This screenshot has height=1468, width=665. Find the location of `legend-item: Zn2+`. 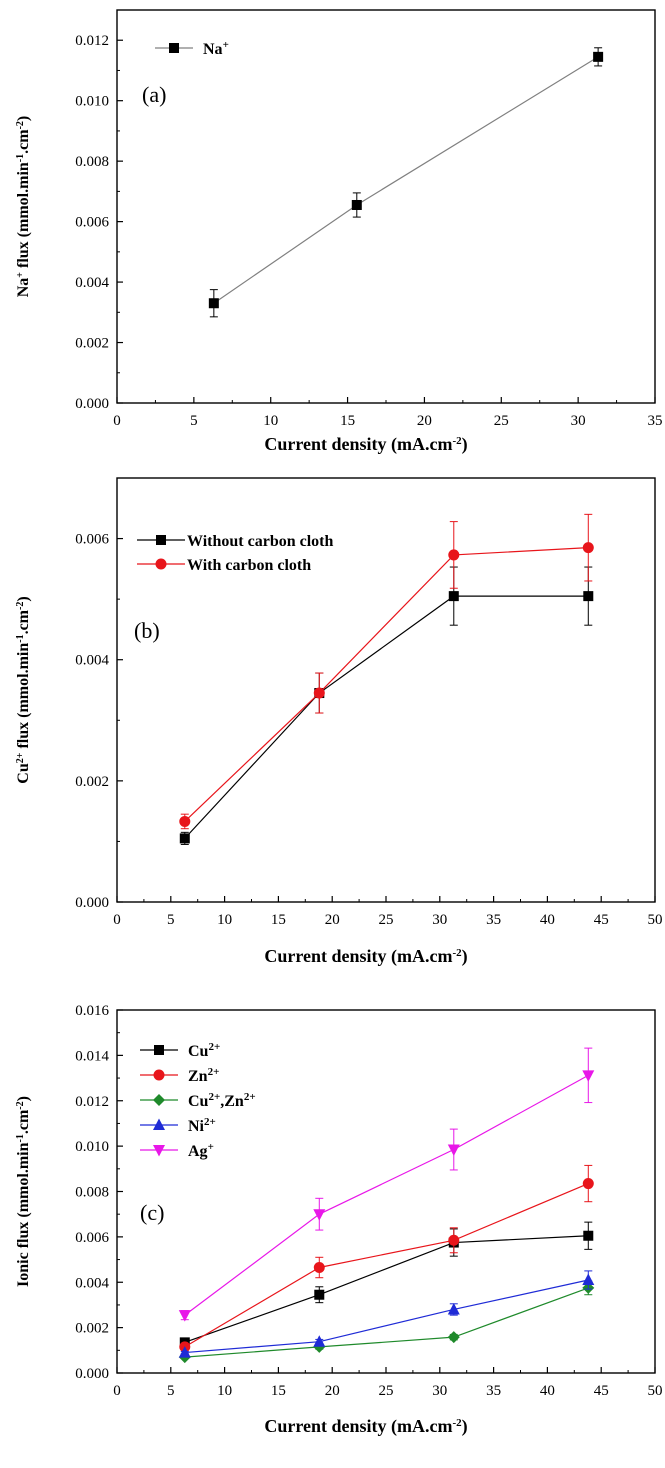

legend-item: Zn2+ is located at coordinates (179, 1075).